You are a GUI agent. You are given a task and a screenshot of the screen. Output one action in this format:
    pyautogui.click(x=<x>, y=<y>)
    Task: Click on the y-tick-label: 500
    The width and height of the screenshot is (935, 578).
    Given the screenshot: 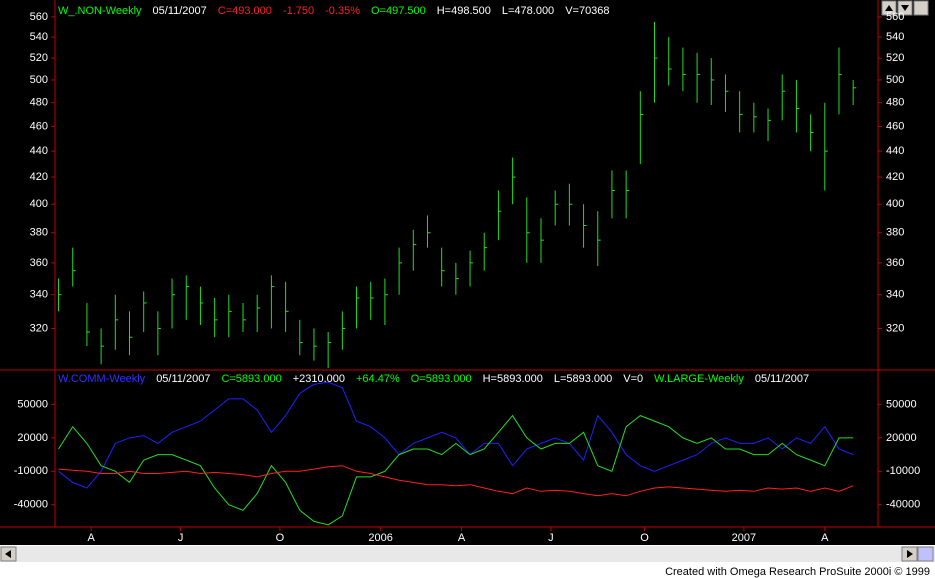 What is the action you would take?
    pyautogui.click(x=39, y=80)
    